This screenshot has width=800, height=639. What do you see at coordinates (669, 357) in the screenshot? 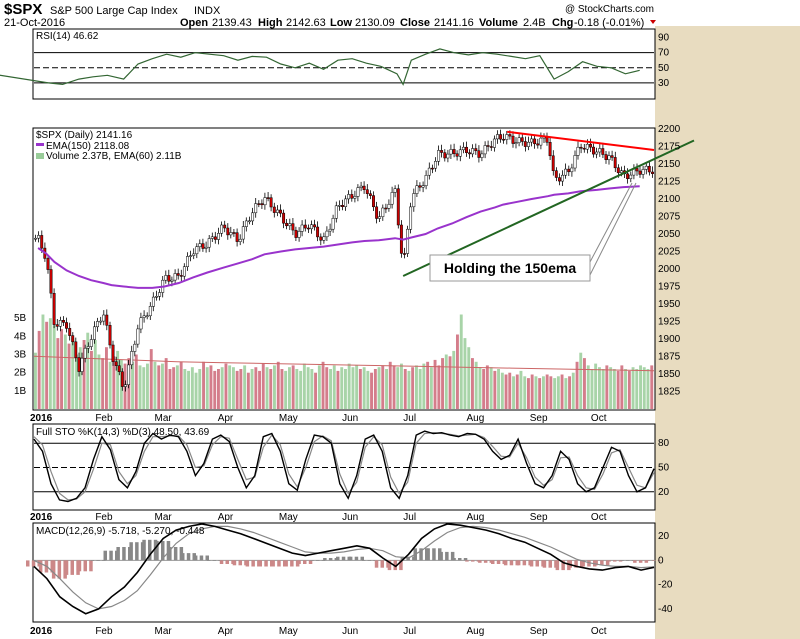
I see `price-tick-label: 1875` at bounding box center [669, 357].